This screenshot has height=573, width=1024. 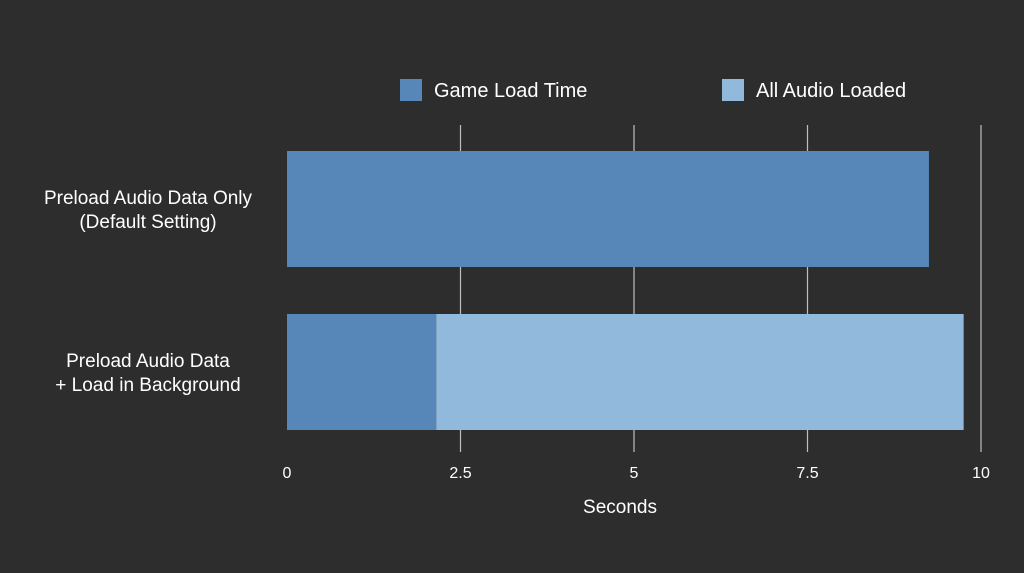 What do you see at coordinates (287, 473) in the screenshot?
I see `x-tick-label-0: 0` at bounding box center [287, 473].